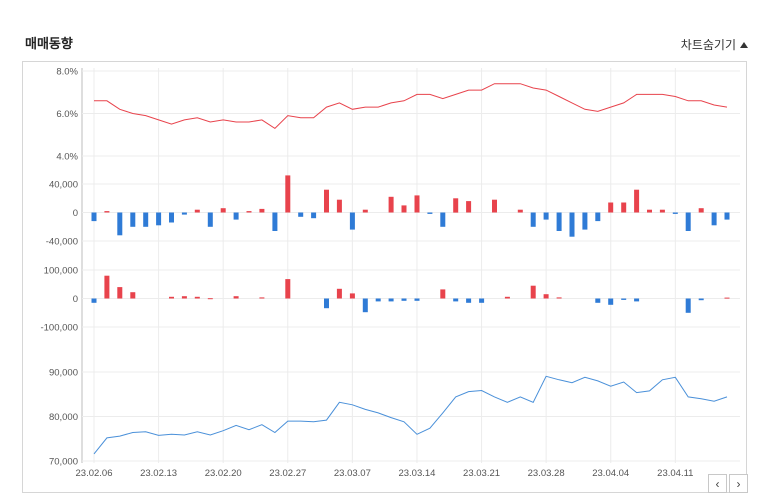  What do you see at coordinates (63, 417) in the screenshot?
I see `y-tick-label: 80,000` at bounding box center [63, 417].